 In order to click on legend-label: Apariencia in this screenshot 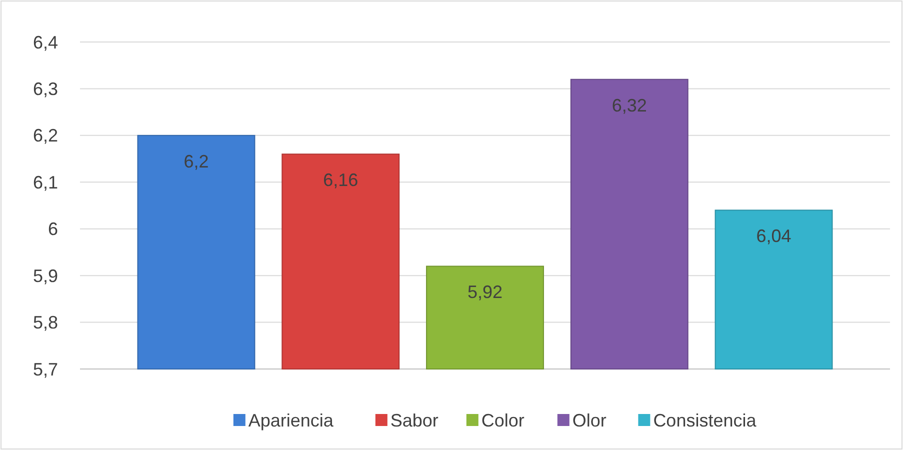, I will do `click(291, 420)`.